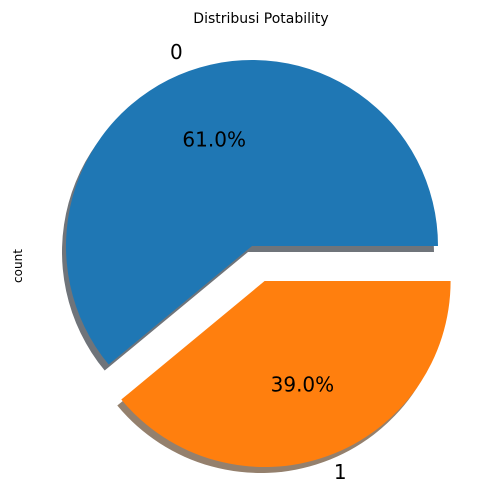 The height and width of the screenshot is (504, 501). Describe the element at coordinates (214, 139) in the screenshot. I see `slice-percent-label: 61.0%` at that location.